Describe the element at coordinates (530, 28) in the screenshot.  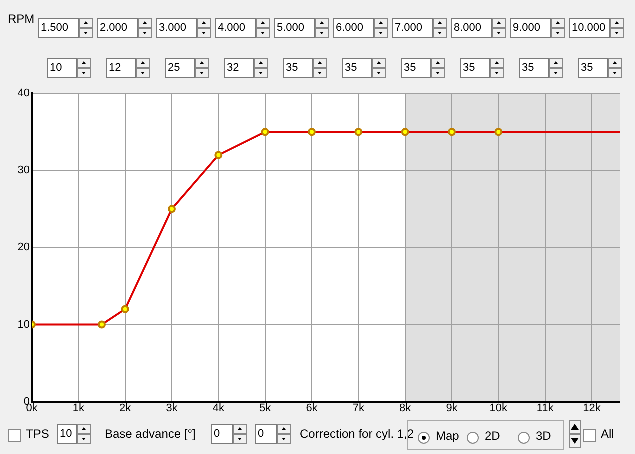
I see `text: 9.000` at that location.